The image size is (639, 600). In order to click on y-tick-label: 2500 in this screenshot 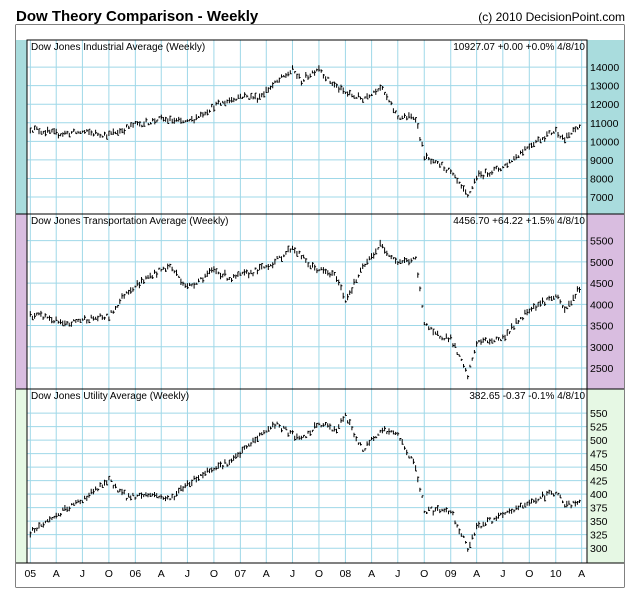, I will do `click(602, 369)`.